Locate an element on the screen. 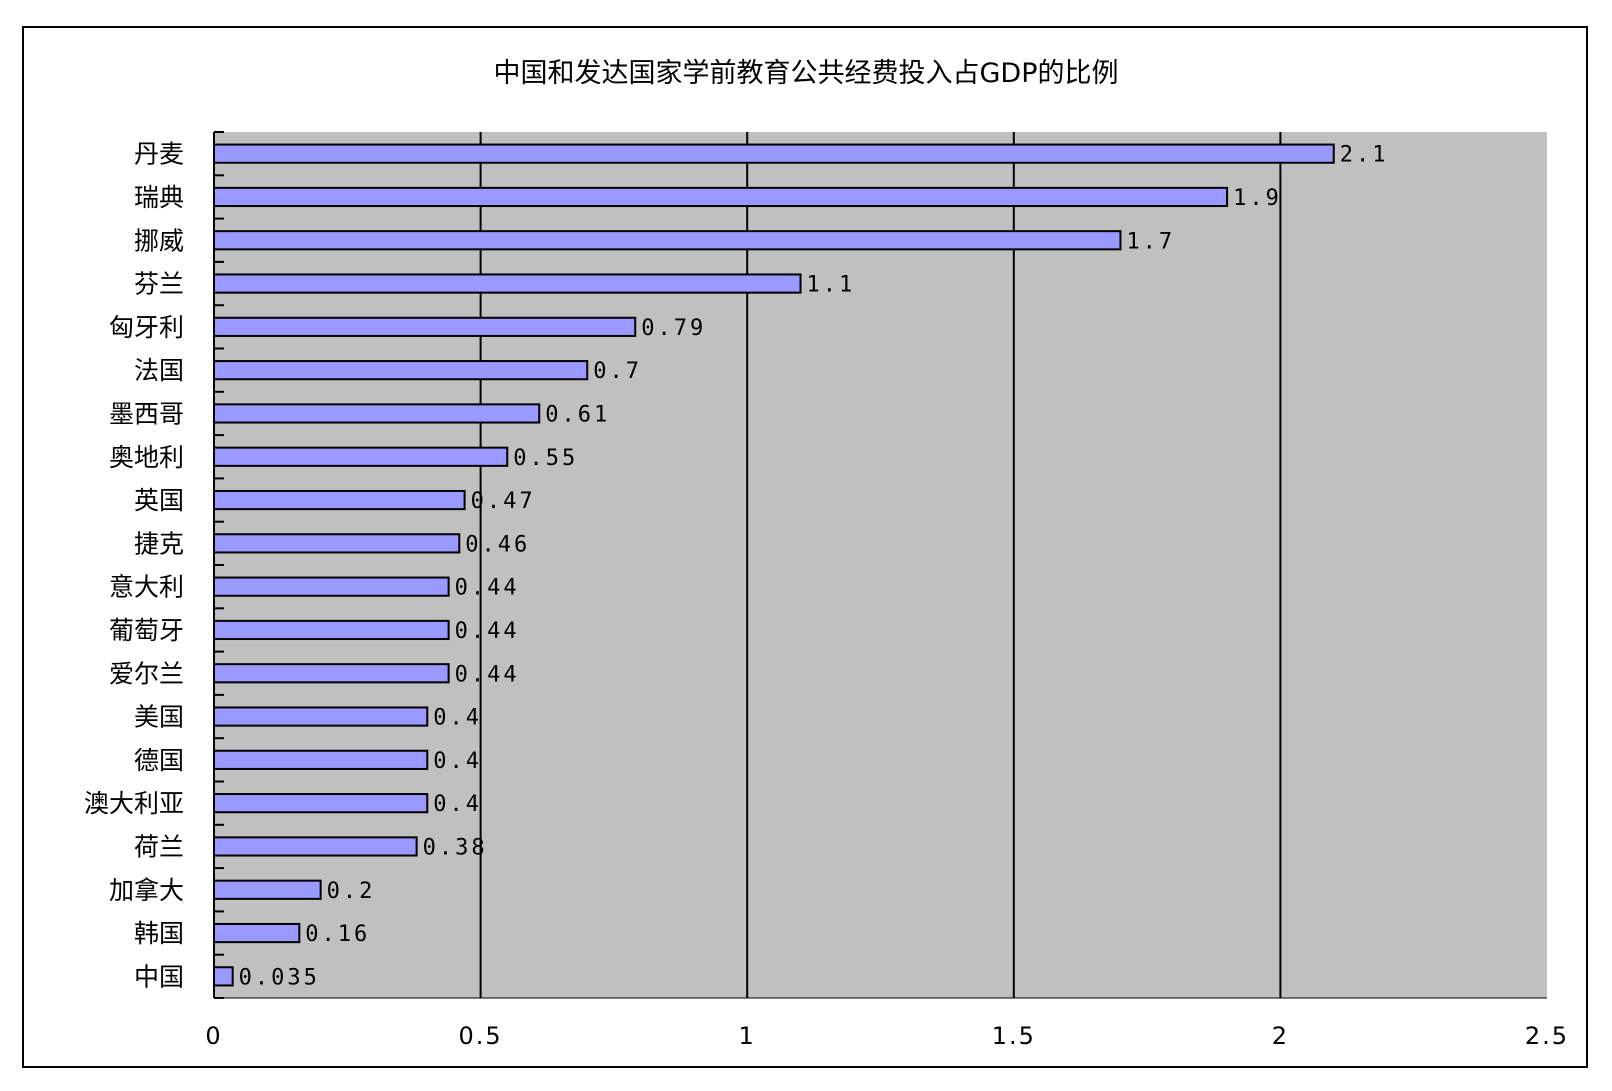  data-label: 0.035 is located at coordinates (279, 977).